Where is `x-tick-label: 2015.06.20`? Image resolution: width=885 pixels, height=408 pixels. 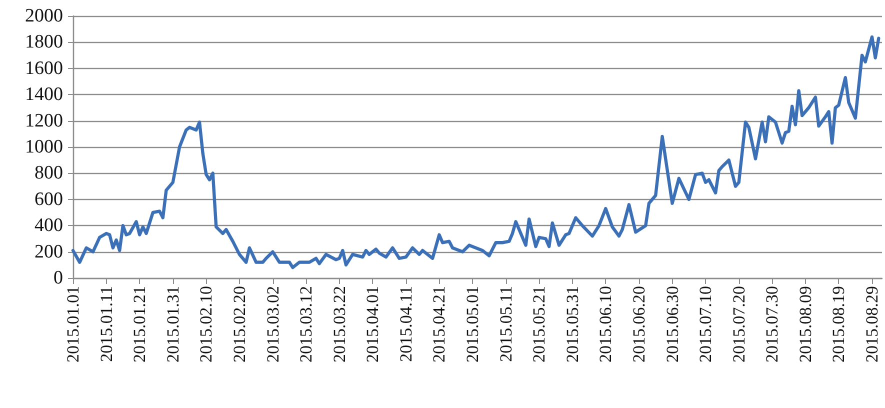 x-tick-label: 2015.06.20 is located at coordinates (638, 324).